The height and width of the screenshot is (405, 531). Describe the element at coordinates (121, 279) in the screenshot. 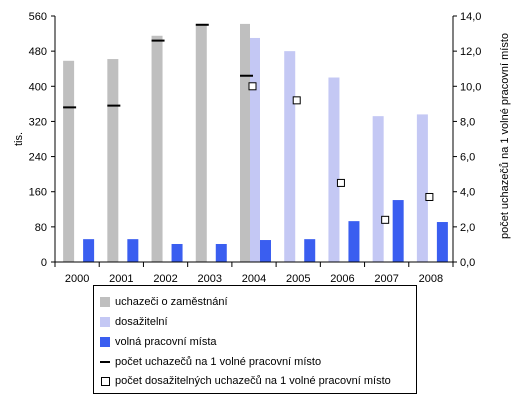

I see `x-tick-label: 2001` at that location.